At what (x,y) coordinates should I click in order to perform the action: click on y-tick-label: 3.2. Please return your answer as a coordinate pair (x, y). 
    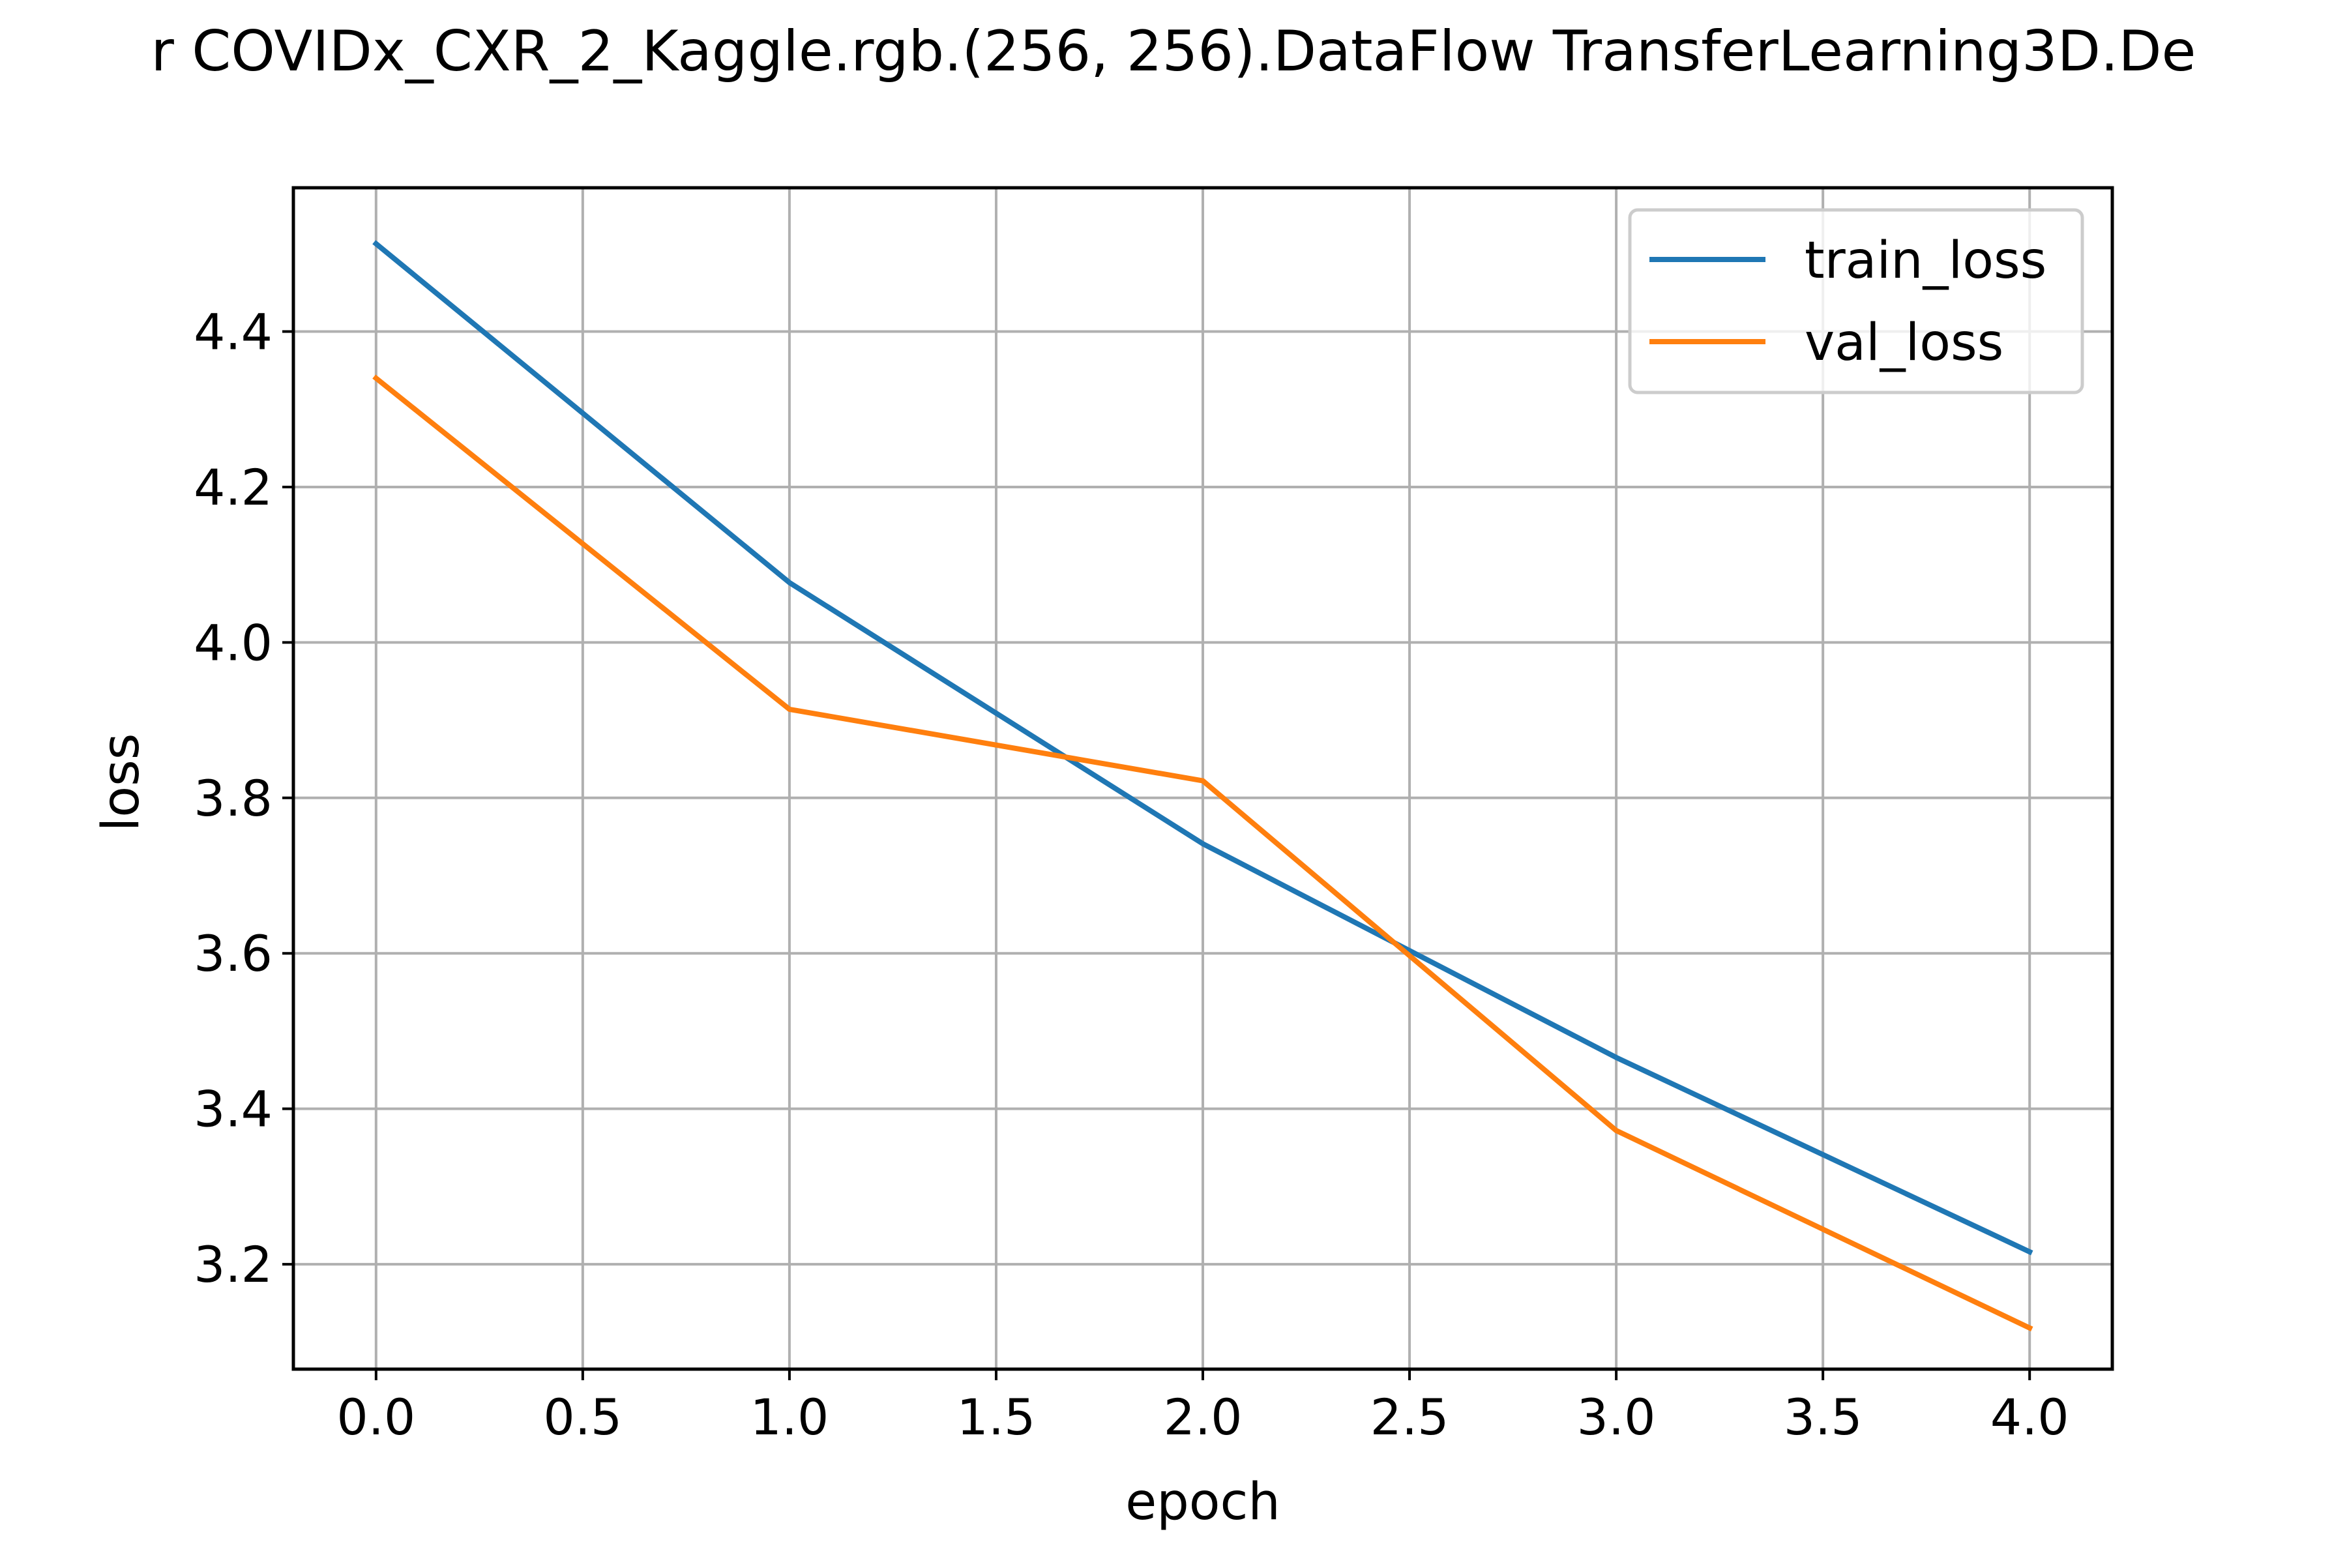
    Looking at the image, I should click on (233, 1265).